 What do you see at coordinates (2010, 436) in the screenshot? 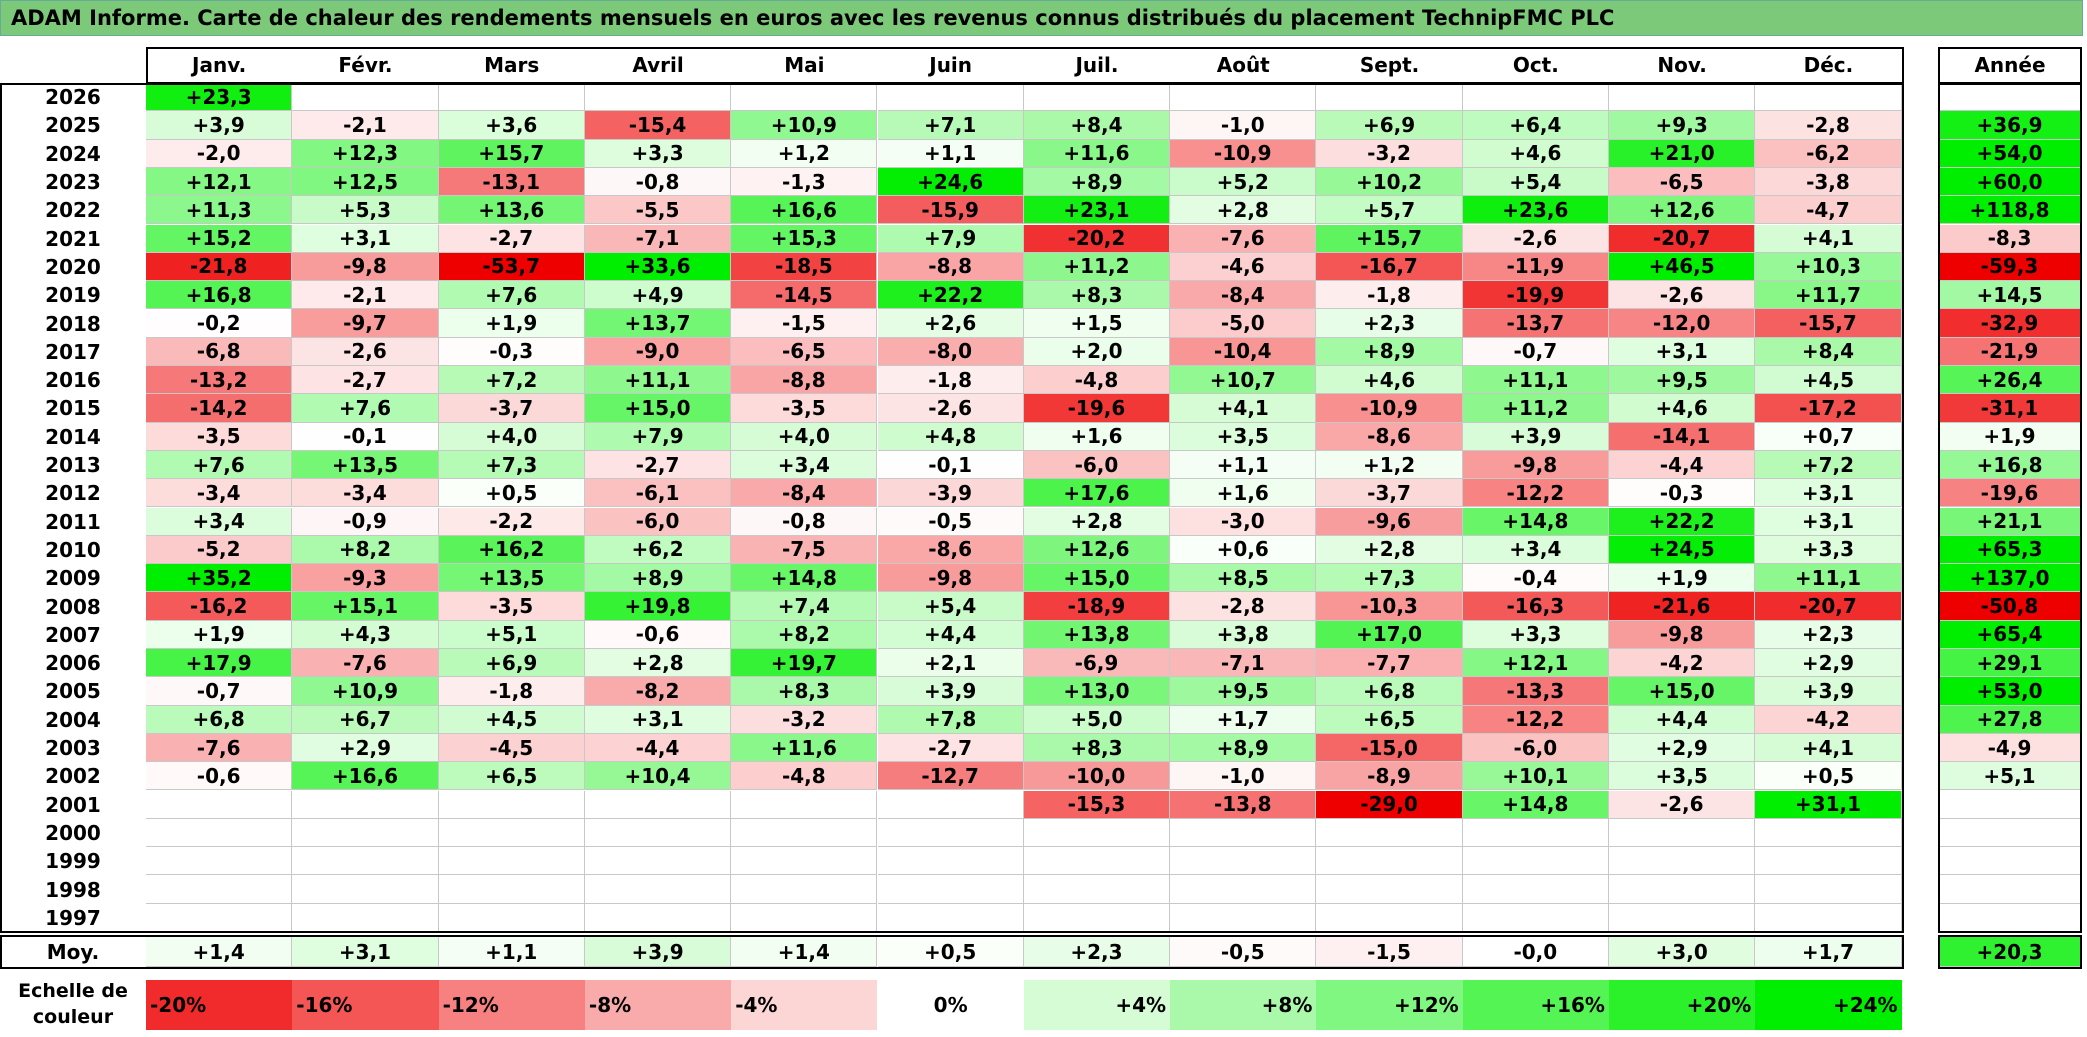
I see `annual-cell: +1,9` at bounding box center [2010, 436].